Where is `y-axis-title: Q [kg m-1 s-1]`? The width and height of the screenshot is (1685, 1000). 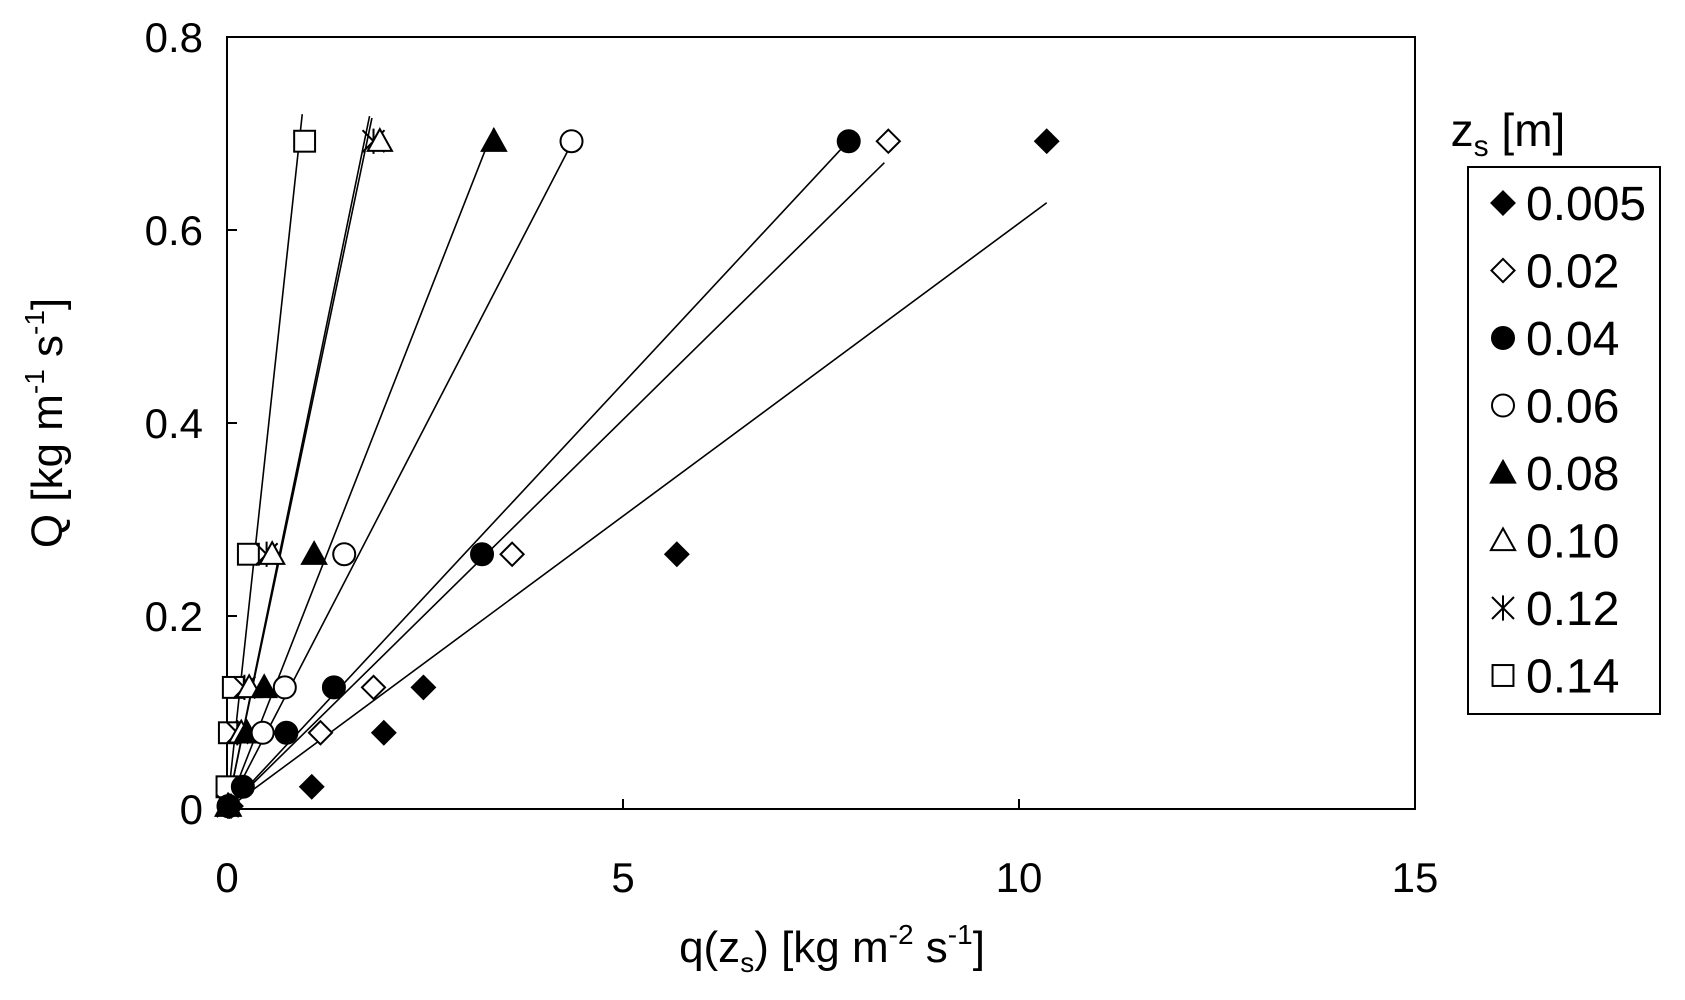 y-axis-title: Q [kg m-1 s-1] is located at coordinates (45, 423).